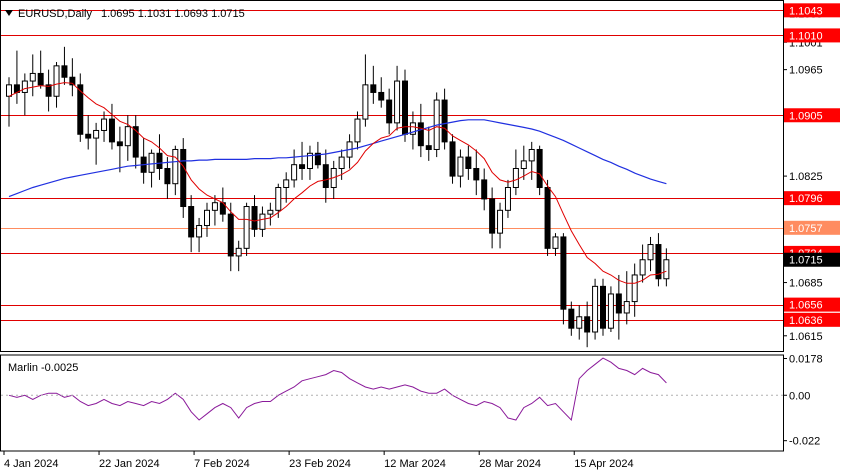 The width and height of the screenshot is (841, 475). I want to click on price-tick-label: 1.0685, so click(806, 284).